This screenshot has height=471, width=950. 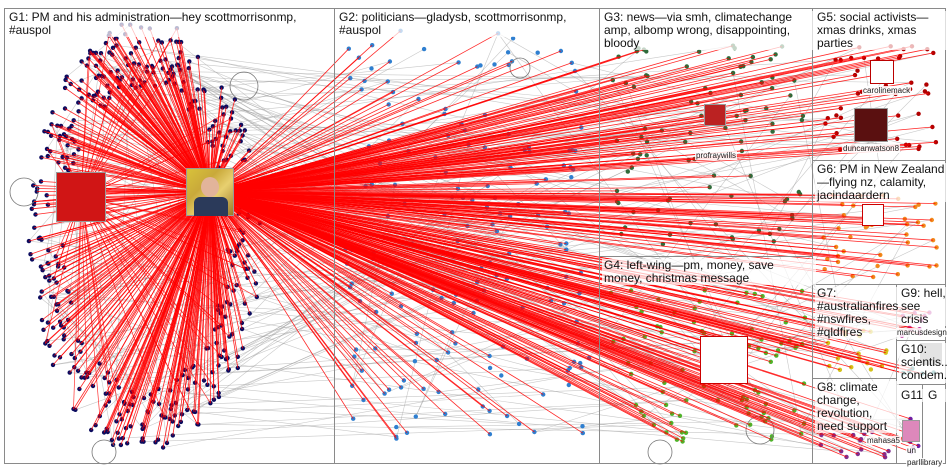 I want to click on self-loop-ring, so click(x=244, y=86).